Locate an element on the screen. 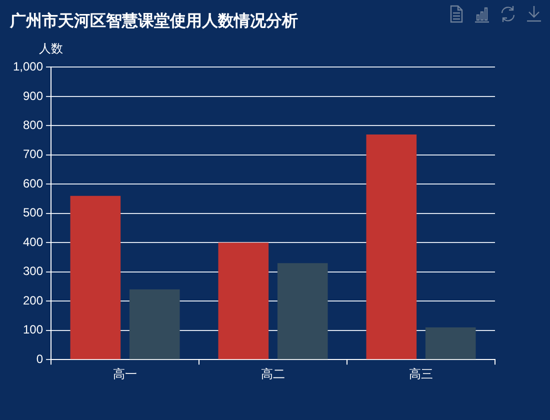  y-tick-label: 400 is located at coordinates (33, 241).